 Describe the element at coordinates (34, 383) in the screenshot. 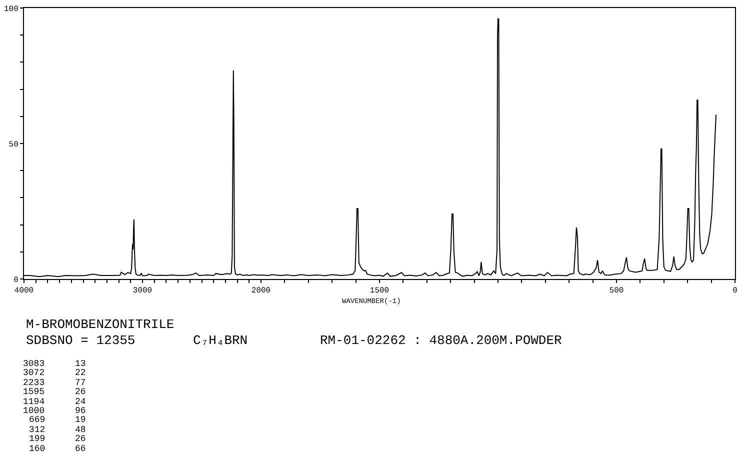

I see `text: 2233` at that location.